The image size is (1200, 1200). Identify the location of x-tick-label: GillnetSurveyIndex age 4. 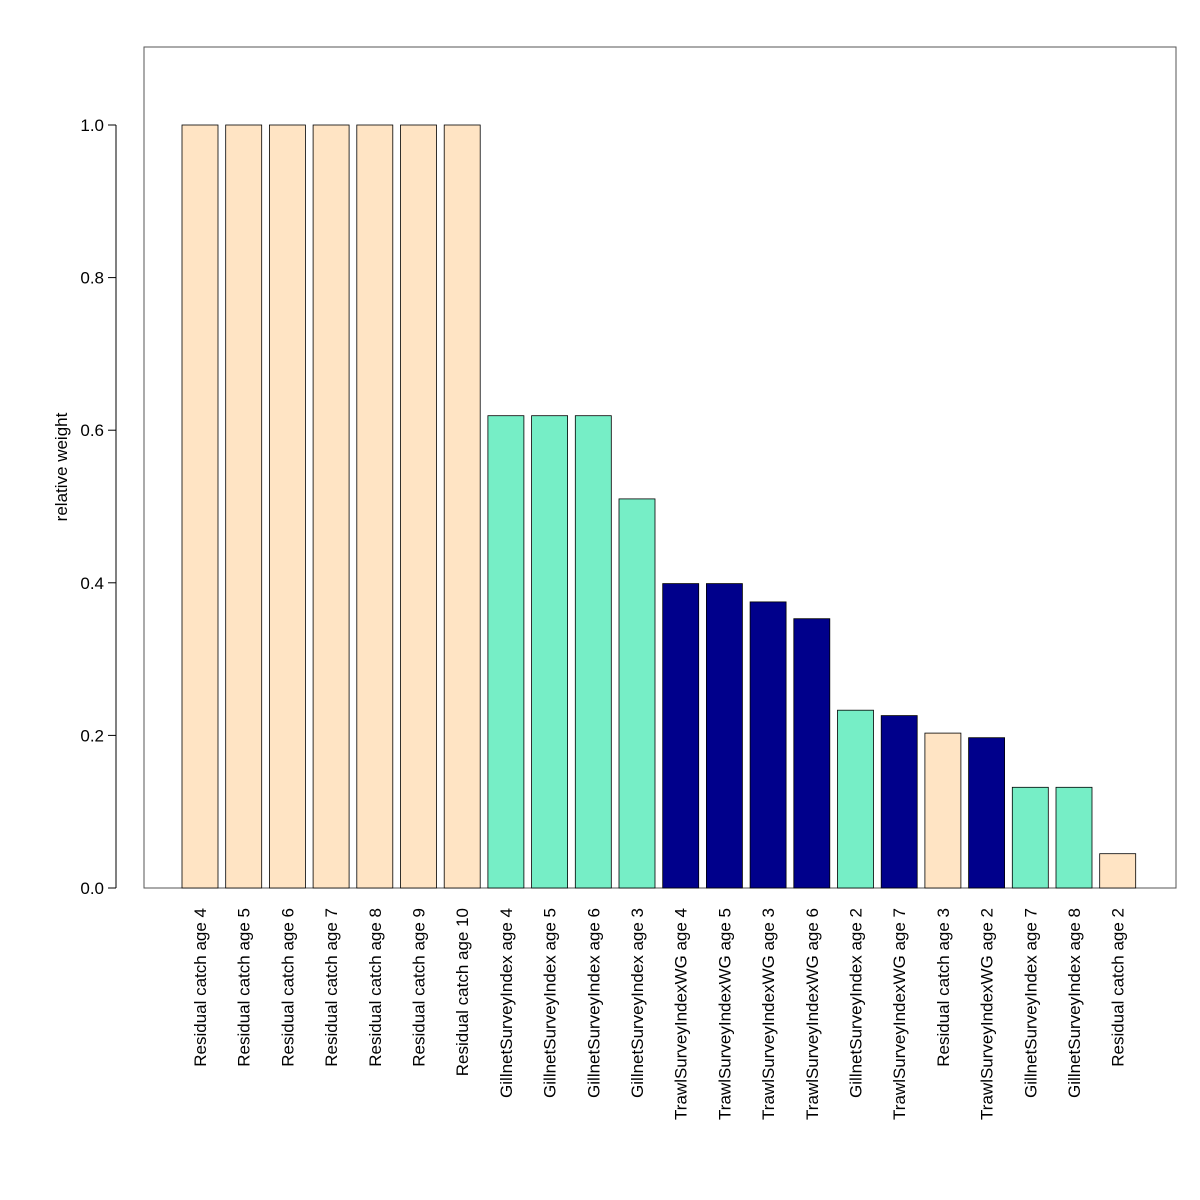
(506, 1003).